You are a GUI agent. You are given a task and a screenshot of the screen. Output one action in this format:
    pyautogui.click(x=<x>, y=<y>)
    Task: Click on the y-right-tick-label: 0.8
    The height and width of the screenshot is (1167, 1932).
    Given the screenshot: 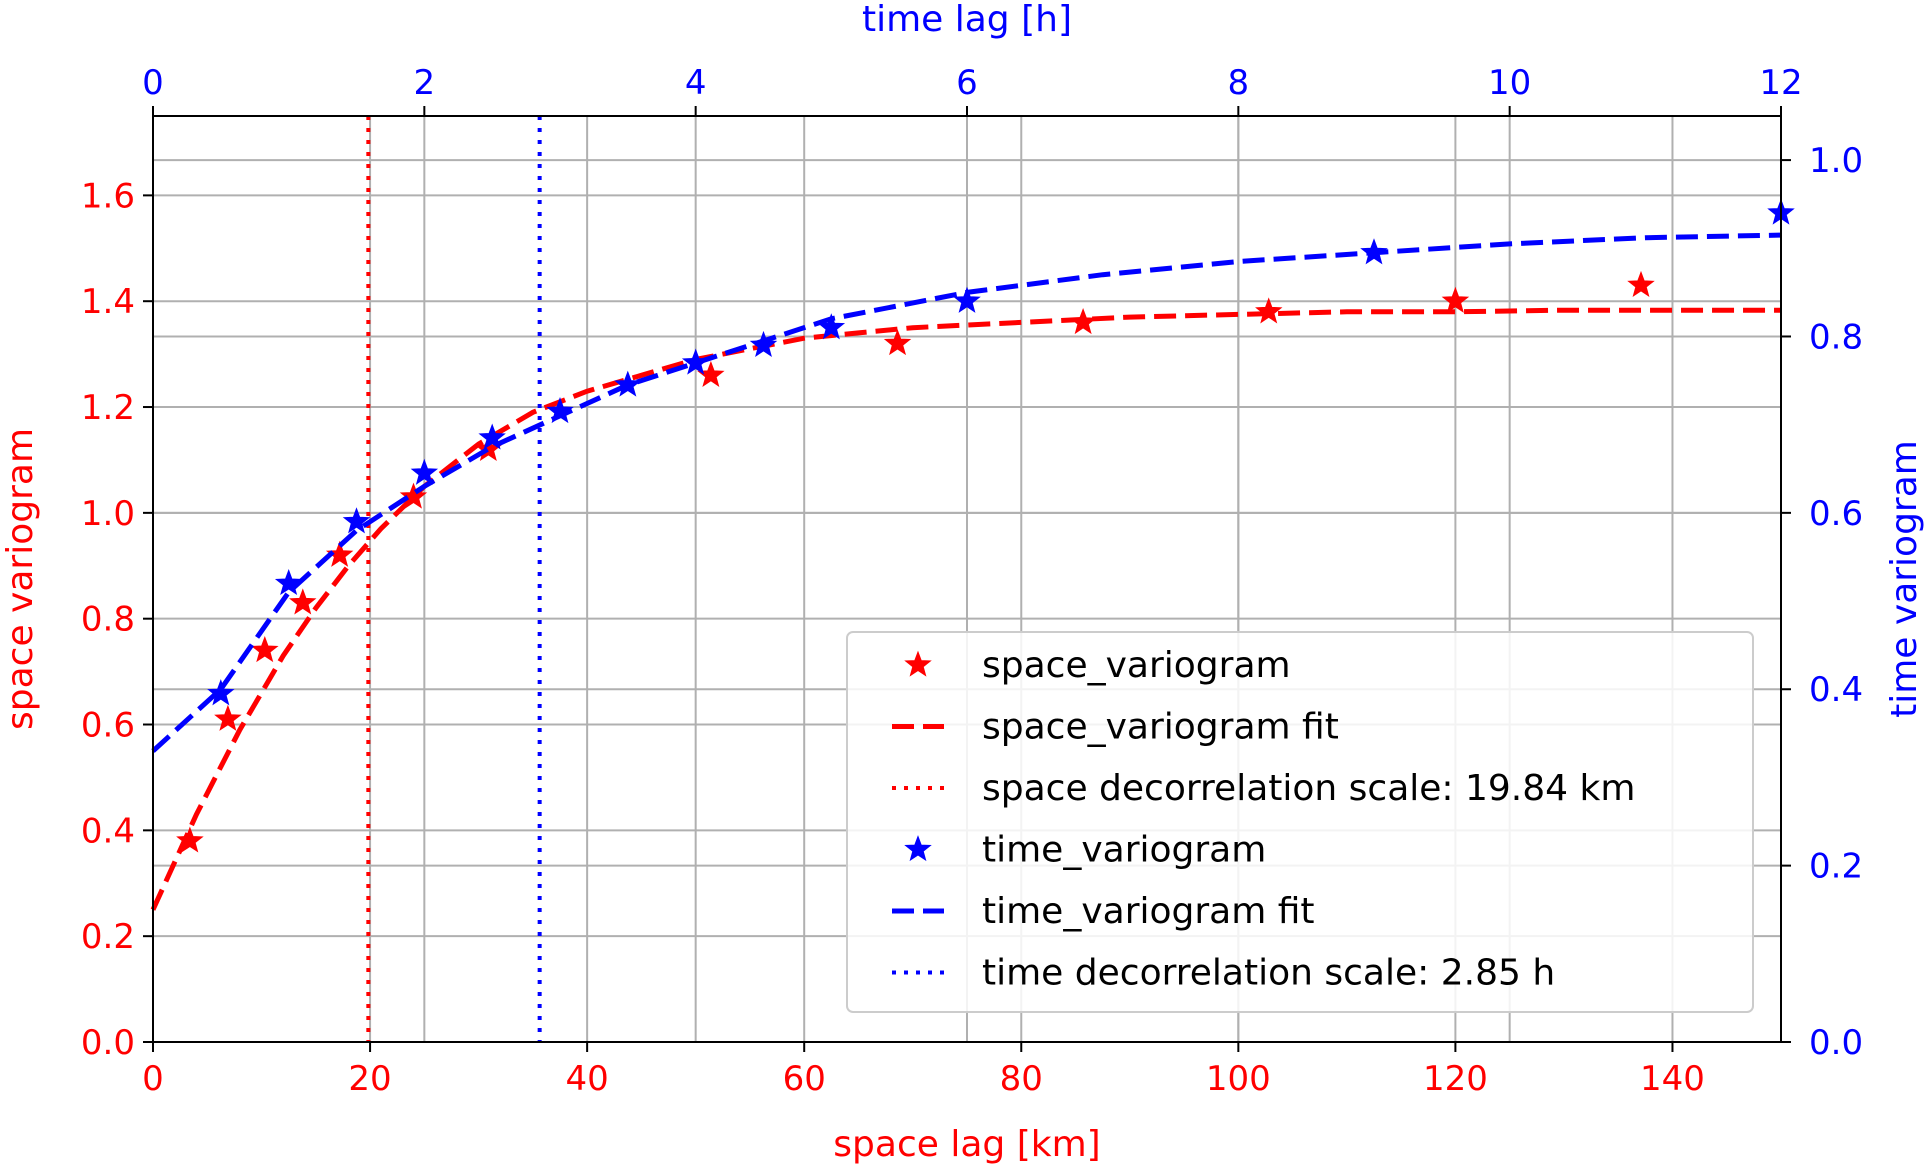 What is the action you would take?
    pyautogui.click(x=1836, y=337)
    